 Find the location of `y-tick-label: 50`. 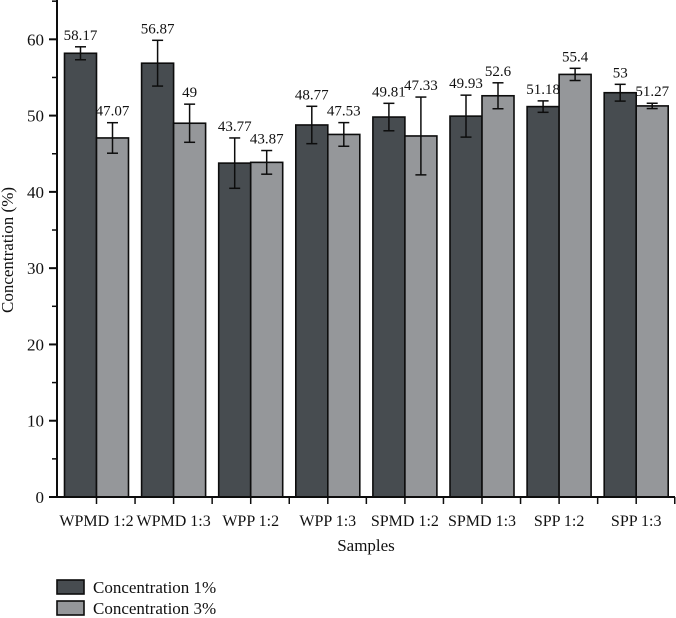

y-tick-label: 50 is located at coordinates (35, 116).